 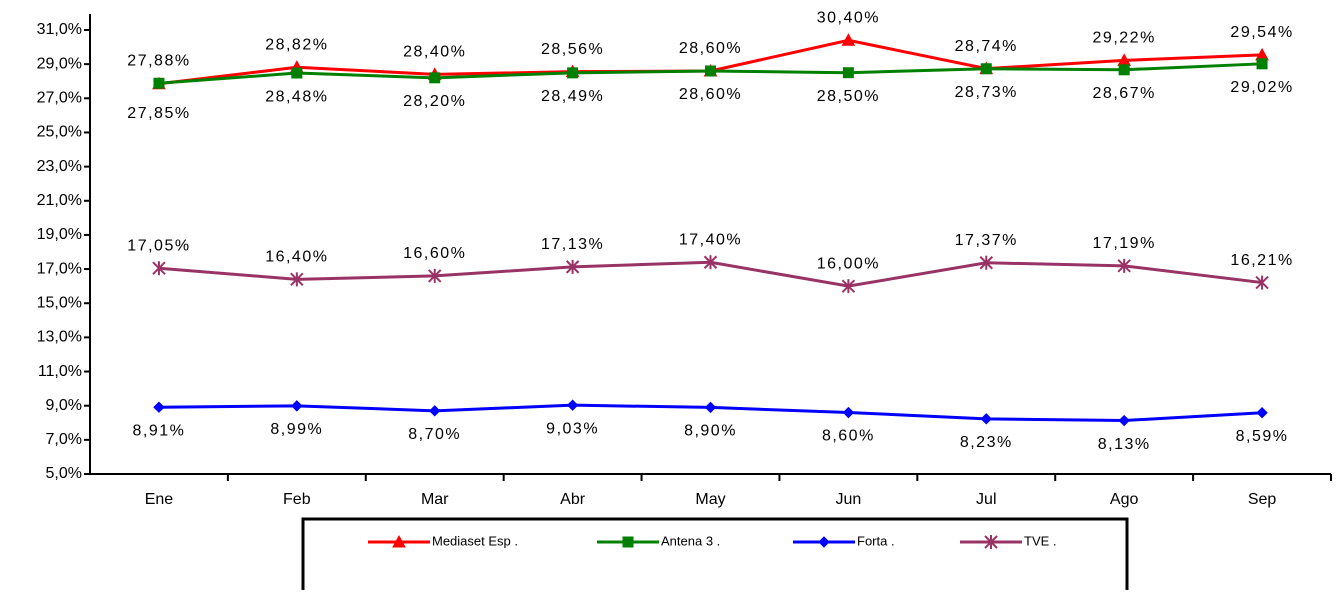 I want to click on x-tick-label: Ene, so click(x=159, y=499).